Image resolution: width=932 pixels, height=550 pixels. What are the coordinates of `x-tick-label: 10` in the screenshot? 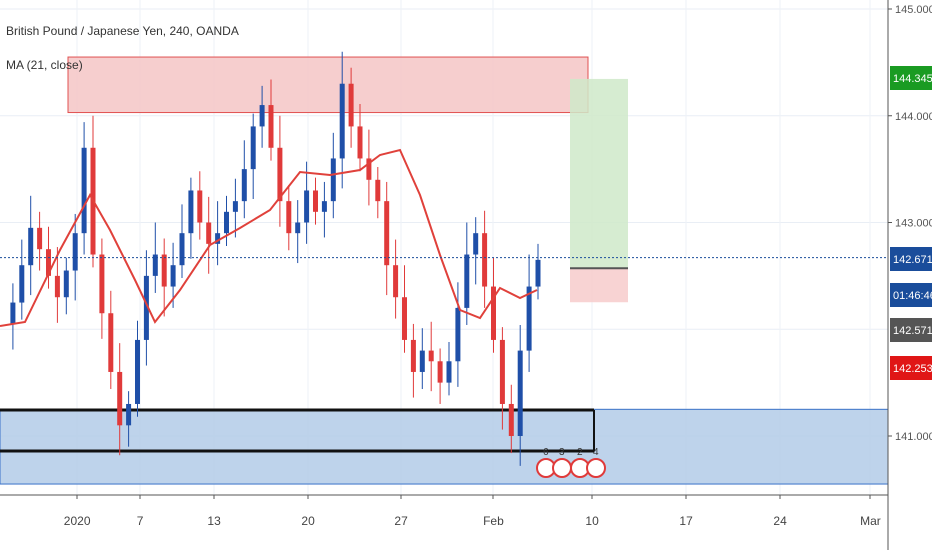 It's located at (592, 521).